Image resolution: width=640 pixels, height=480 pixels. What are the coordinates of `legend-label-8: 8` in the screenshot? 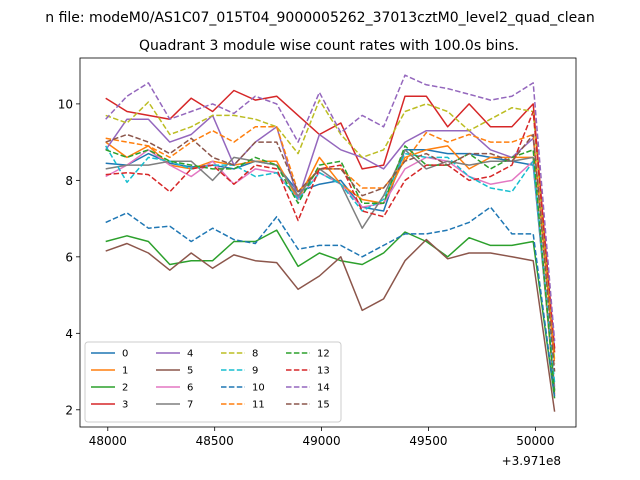 It's located at (255, 354).